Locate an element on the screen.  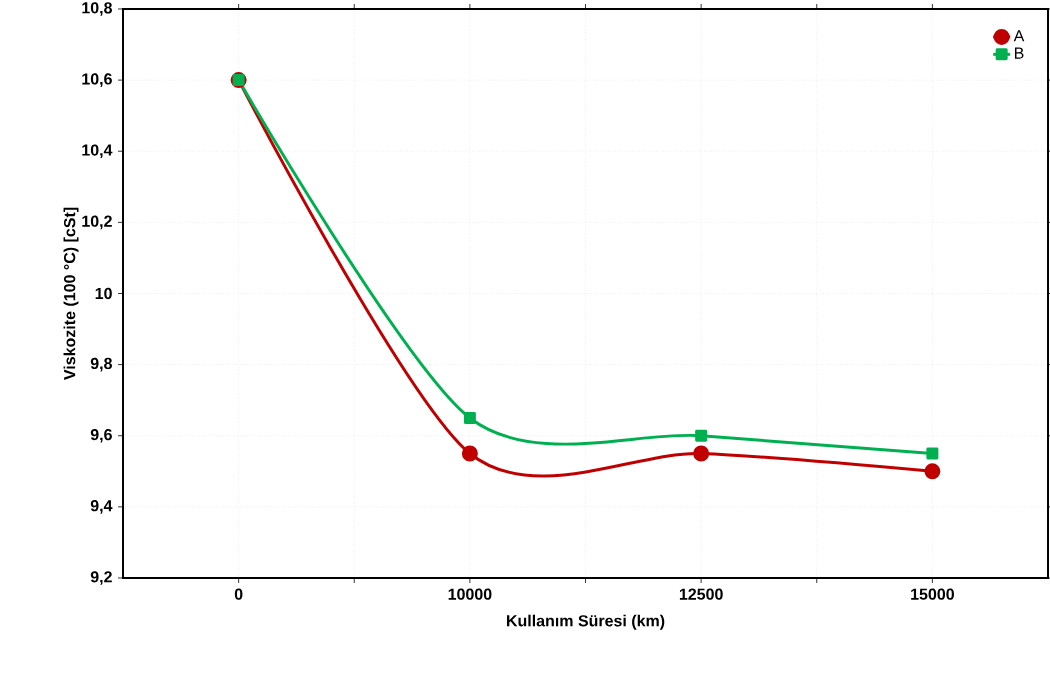
x-tick-label: 0 is located at coordinates (238, 594).